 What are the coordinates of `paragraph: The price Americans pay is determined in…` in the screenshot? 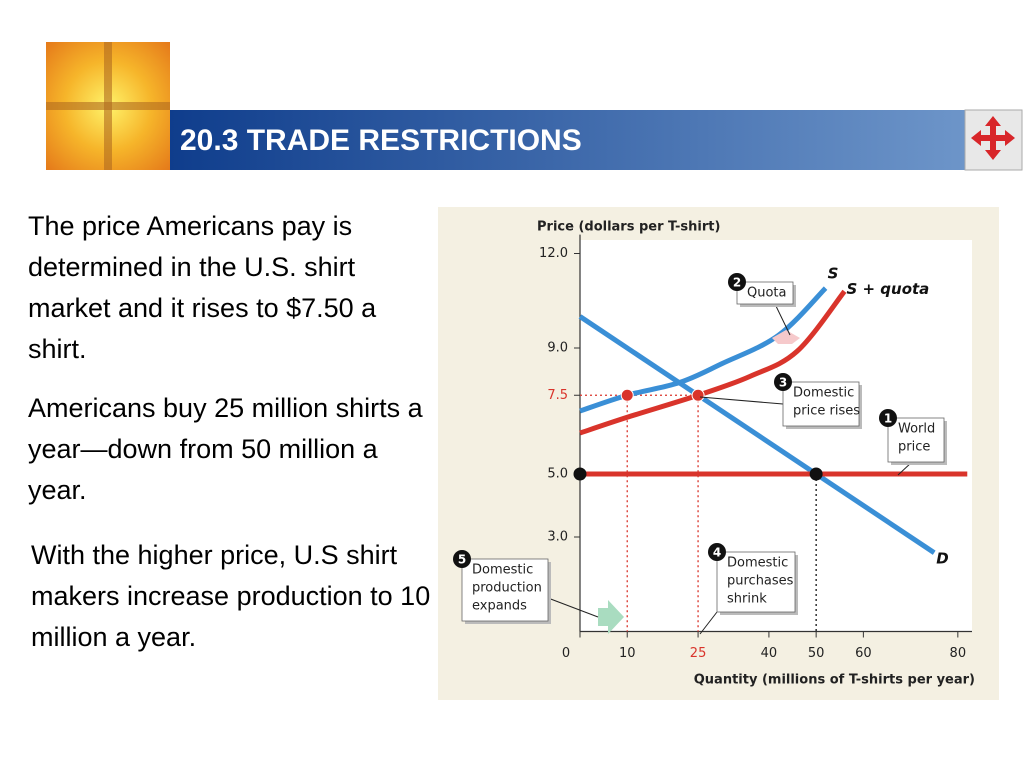 It's located at (202, 287).